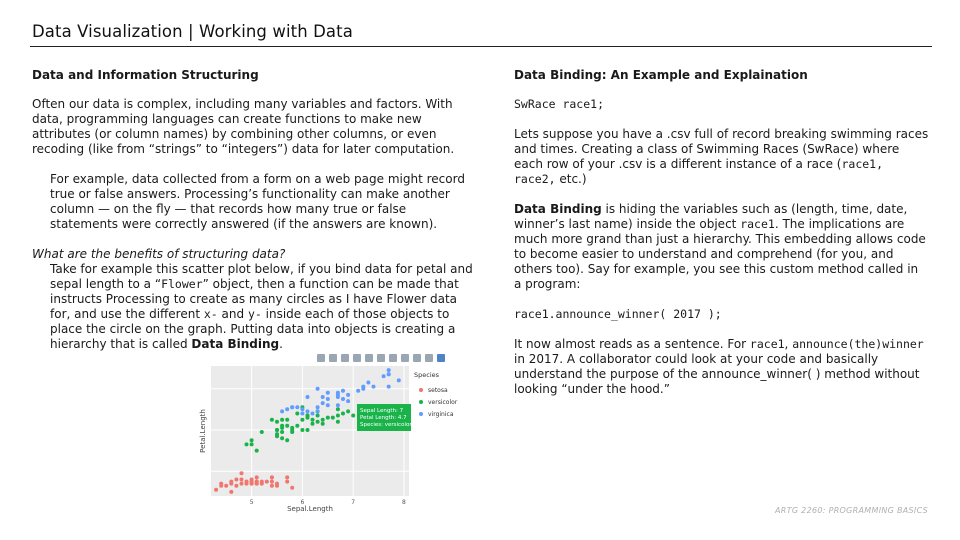  What do you see at coordinates (369, 358) in the screenshot?
I see `select-icon` at bounding box center [369, 358].